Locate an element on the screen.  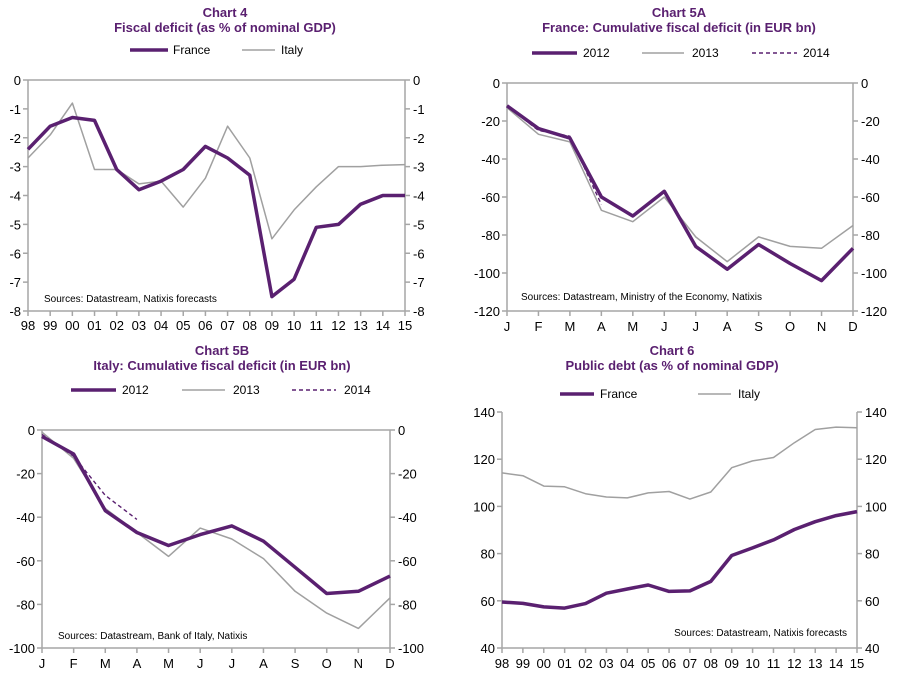
y-tick-label-right: -2 is located at coordinates (419, 138).